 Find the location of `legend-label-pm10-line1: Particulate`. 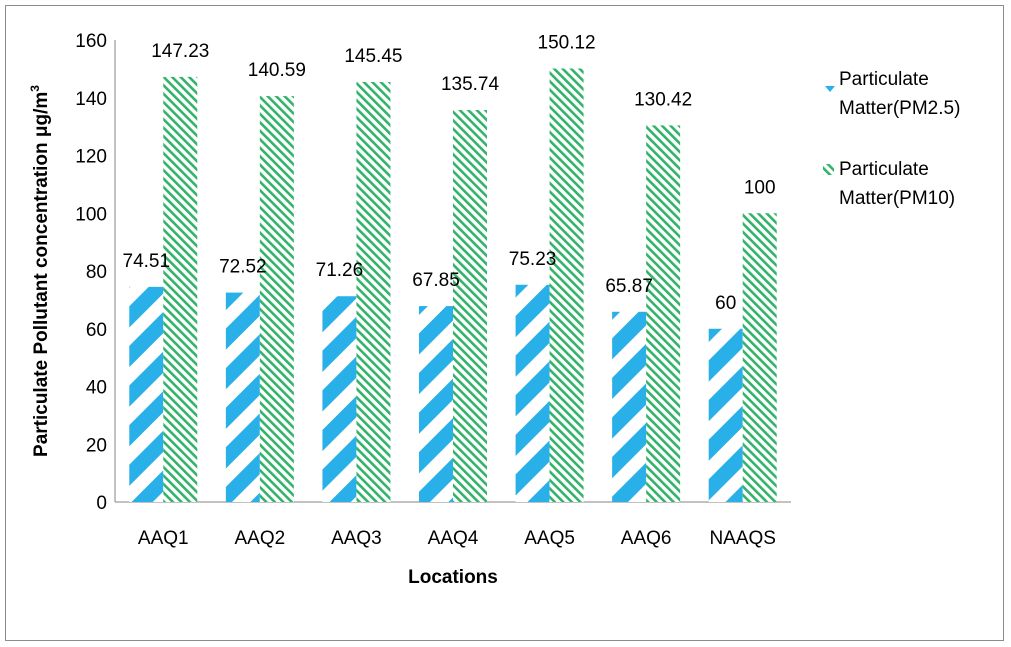

legend-label-pm10-line1: Particulate is located at coordinates (884, 169).